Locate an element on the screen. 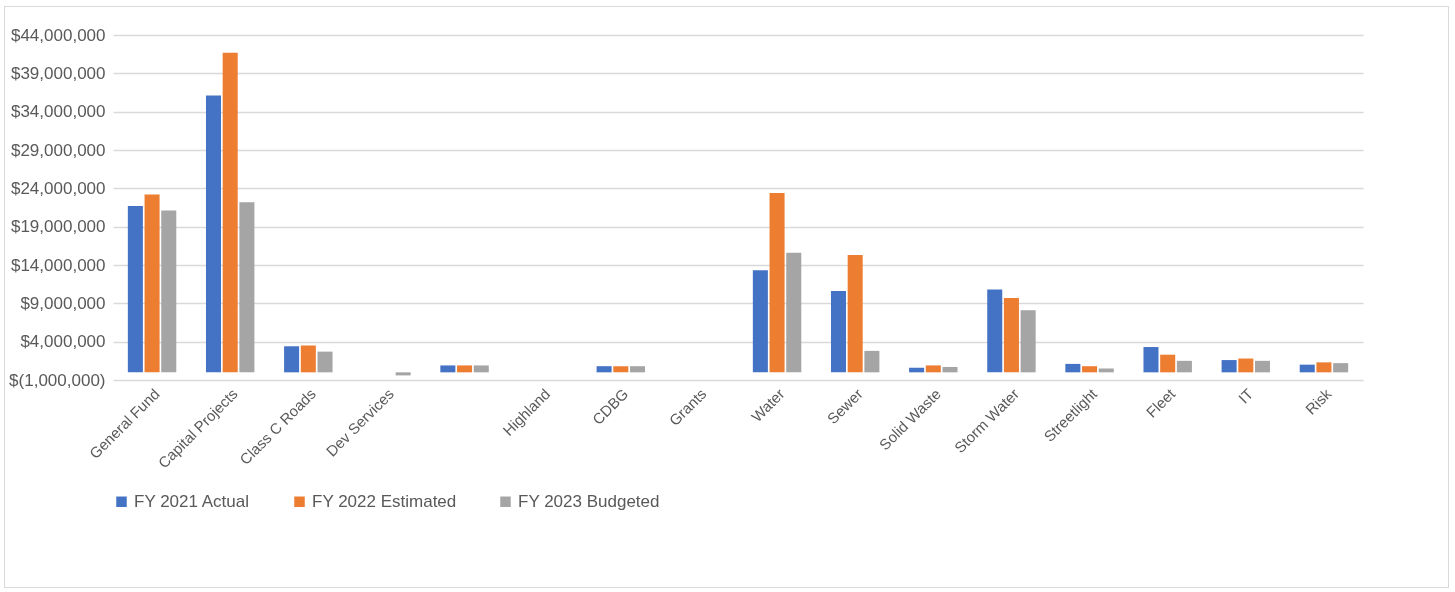 This screenshot has height=592, width=1455. legend-label: FY 2022 Estimated is located at coordinates (384, 501).